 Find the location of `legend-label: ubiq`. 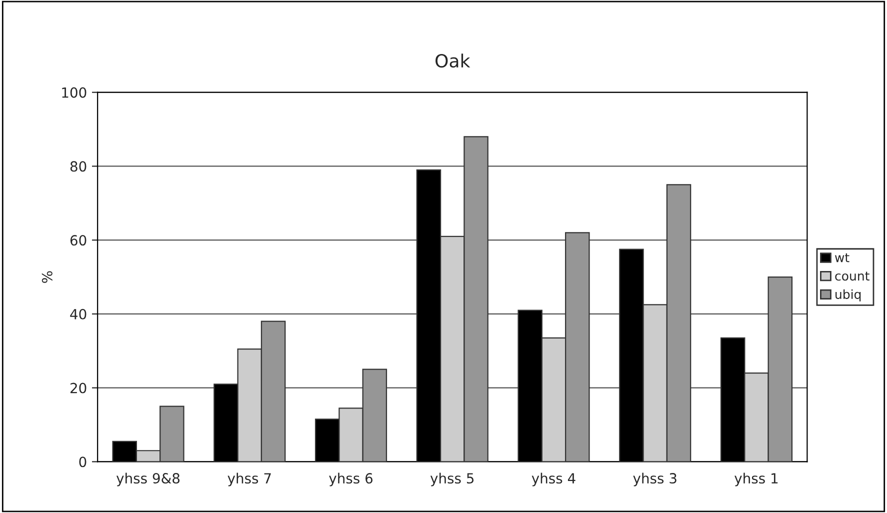

legend-label: ubiq is located at coordinates (848, 295).